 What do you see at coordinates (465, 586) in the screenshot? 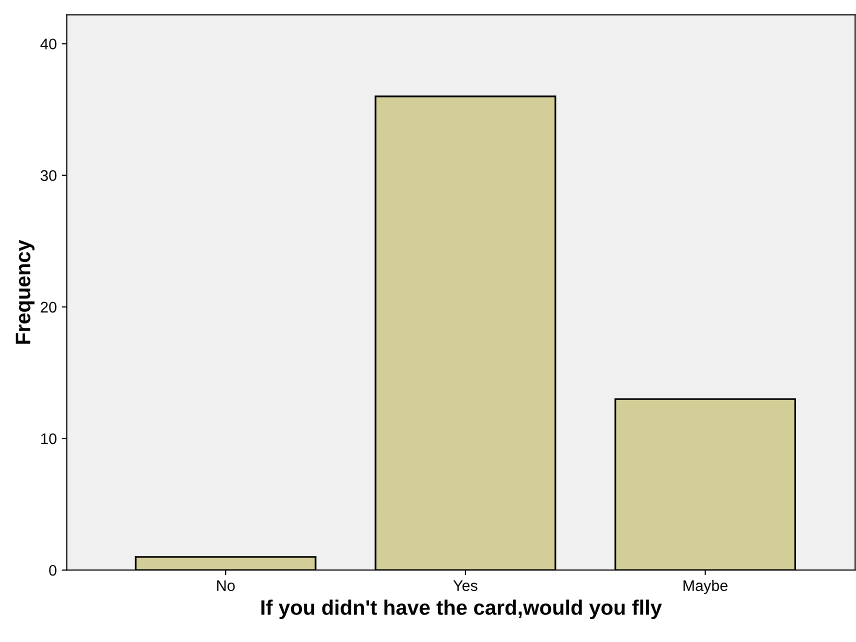
I see `x-tick-label: Yes` at bounding box center [465, 586].